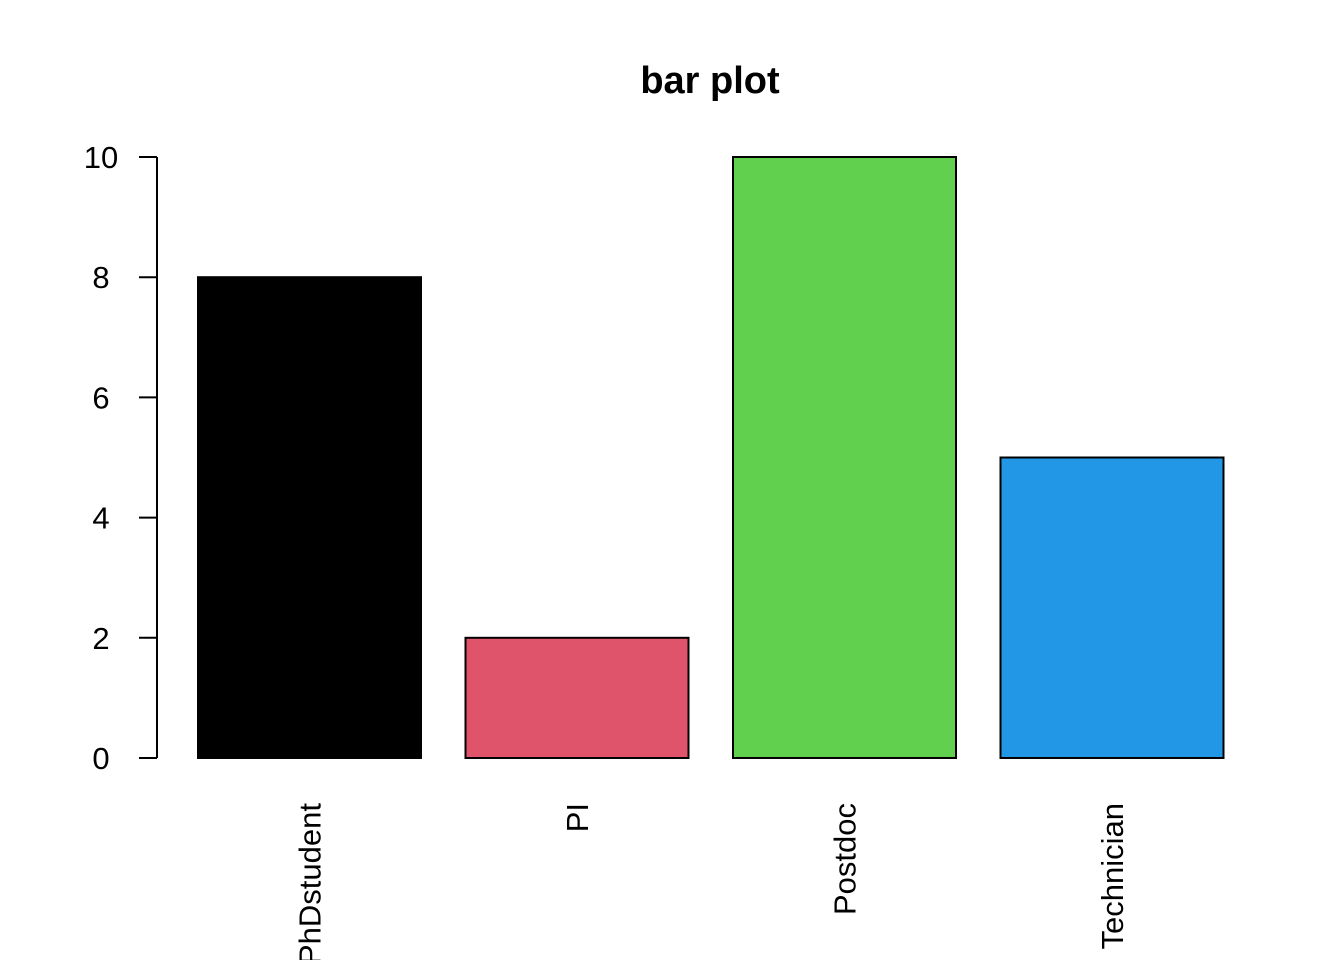  I want to click on x-tick-label: PI, so click(577, 817).